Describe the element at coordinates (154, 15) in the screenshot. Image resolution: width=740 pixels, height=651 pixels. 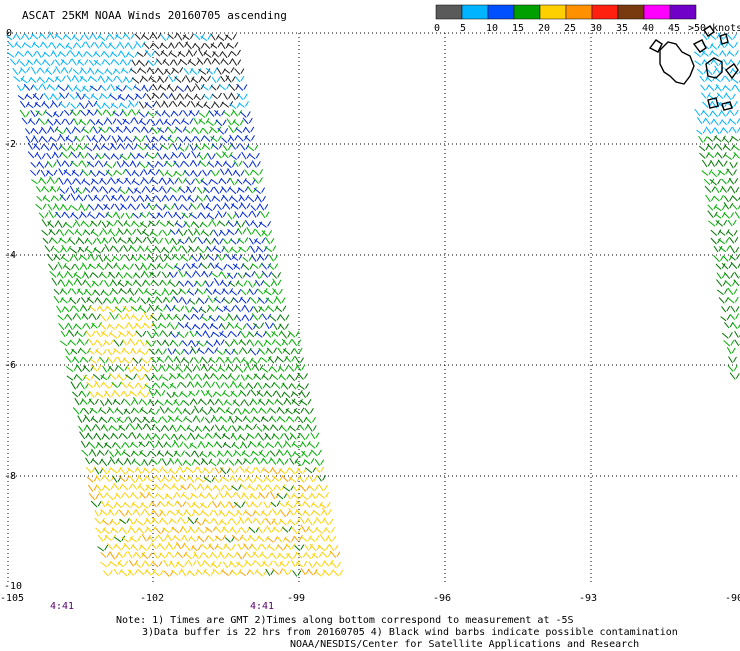
I see `map-title: ASCAT 25KM NOAA Winds 20160705 ascending` at that location.